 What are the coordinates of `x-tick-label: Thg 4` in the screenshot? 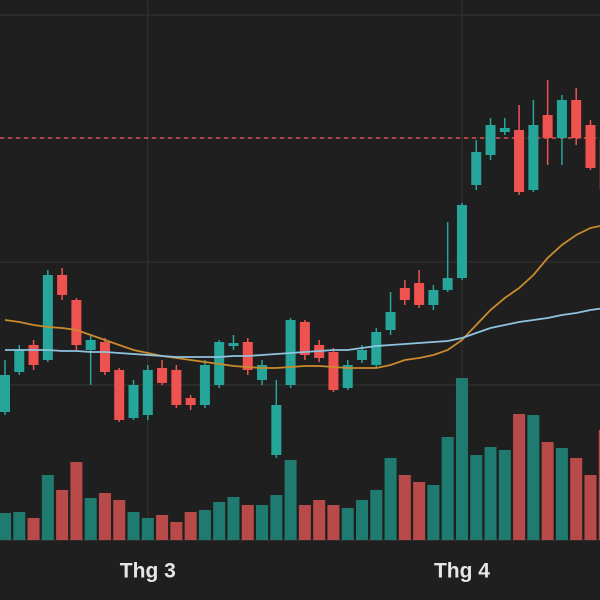 It's located at (462, 571).